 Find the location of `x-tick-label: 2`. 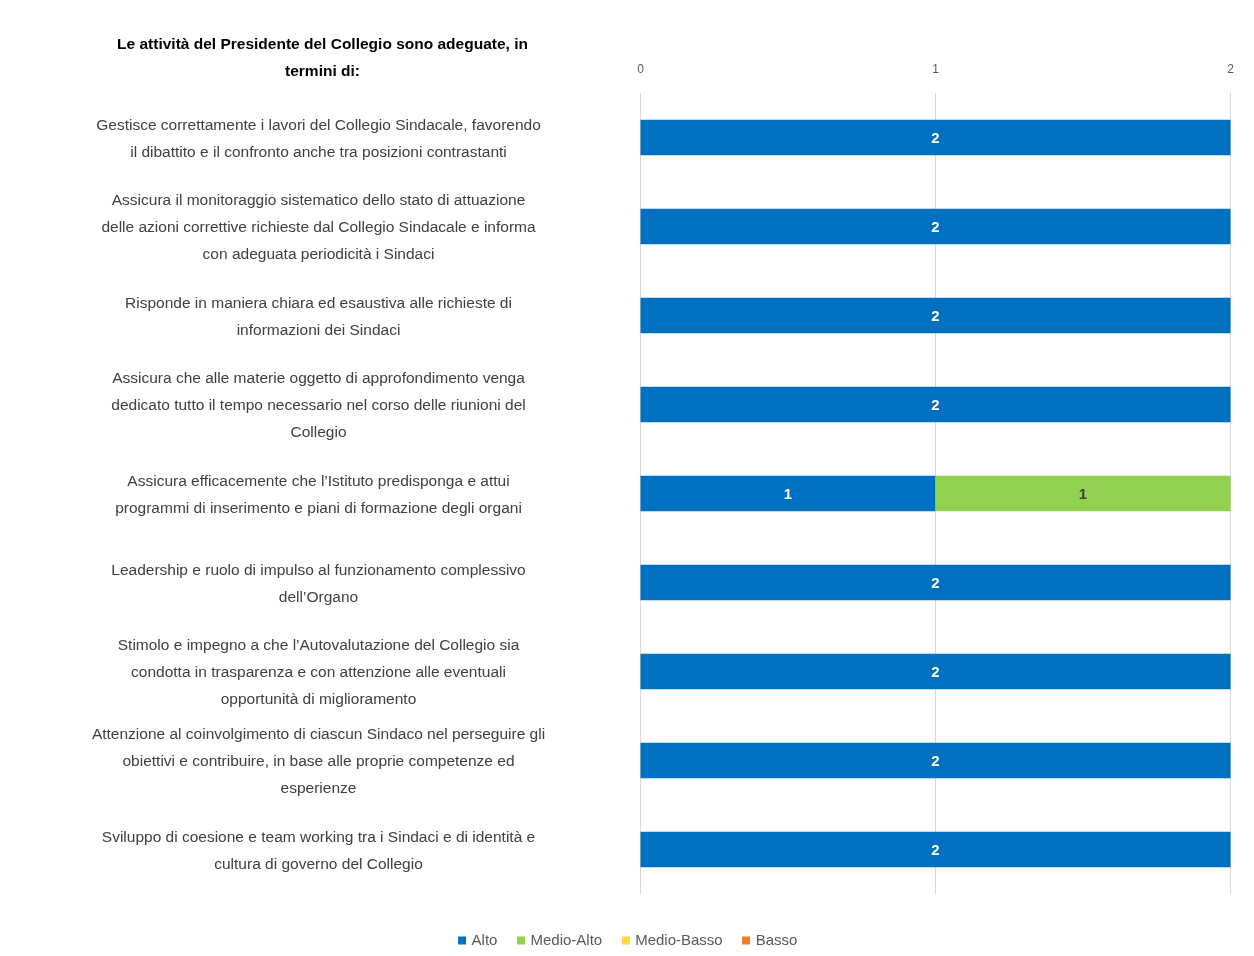

x-tick-label: 2 is located at coordinates (1231, 69).